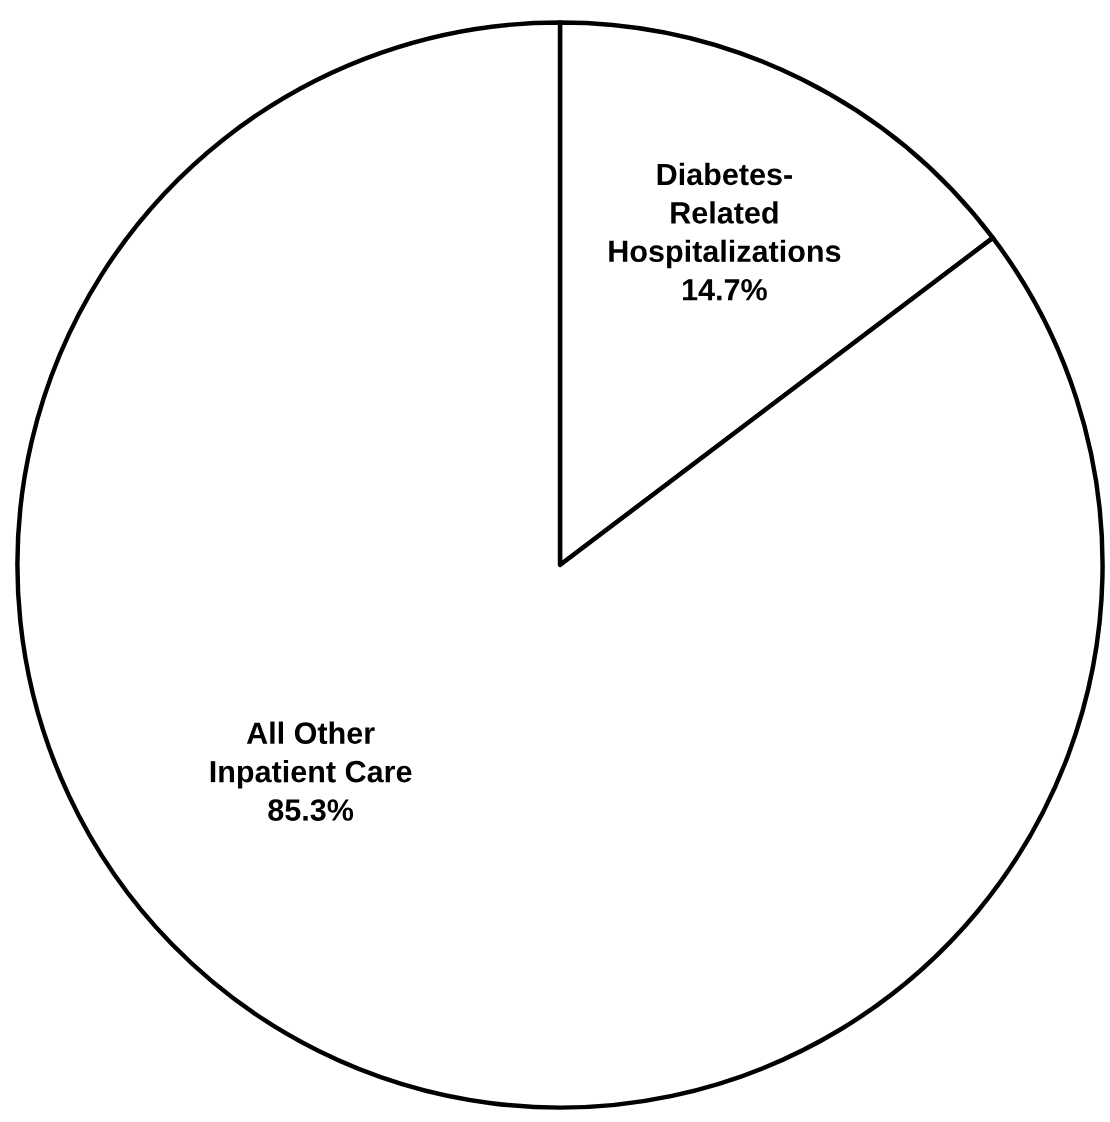 This screenshot has width=1110, height=1122. I want to click on data-label: 14.7%, so click(725, 290).